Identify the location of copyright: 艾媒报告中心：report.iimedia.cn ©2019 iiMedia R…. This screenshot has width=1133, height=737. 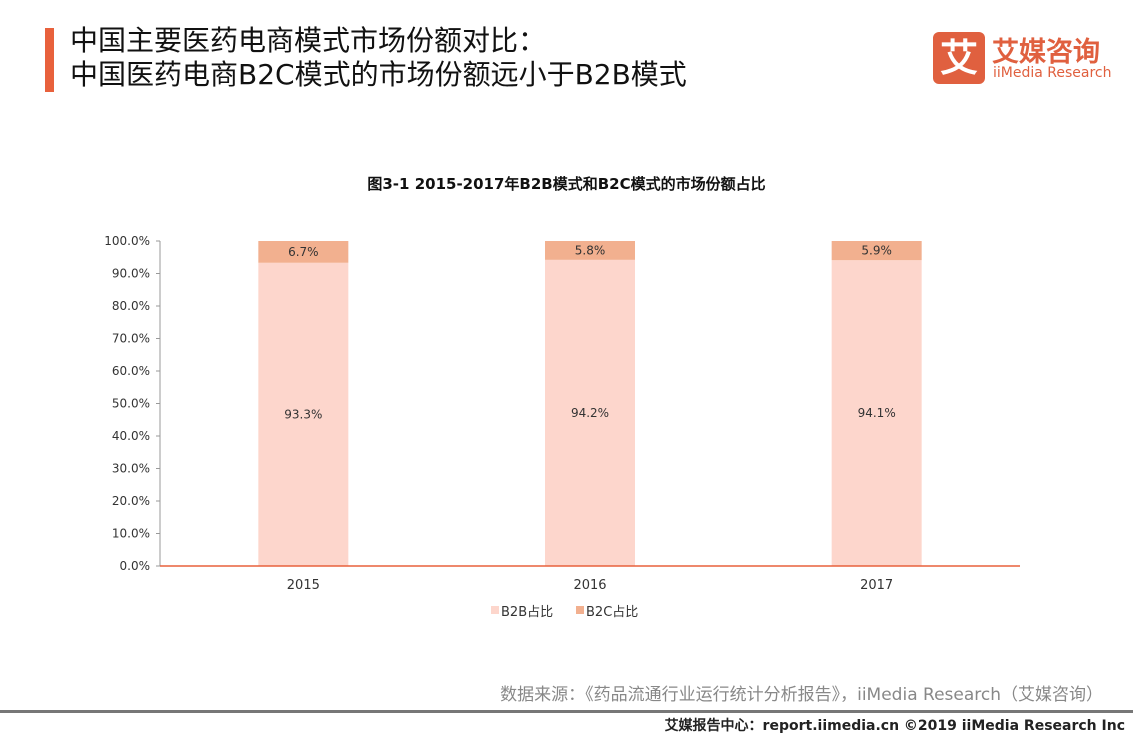
(894, 726).